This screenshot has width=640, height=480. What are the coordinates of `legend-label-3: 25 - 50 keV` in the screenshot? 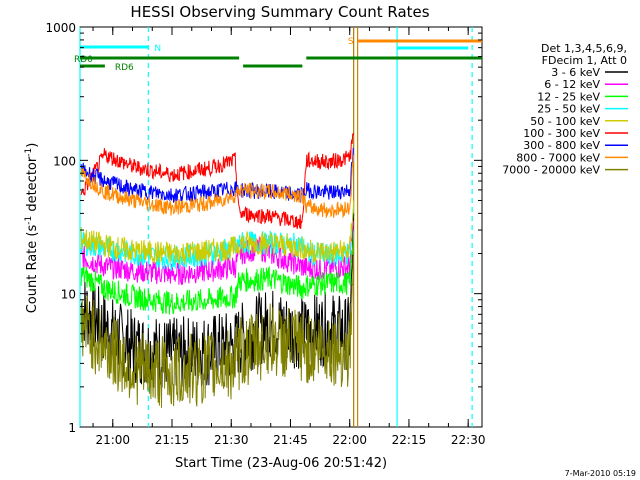 It's located at (568, 109).